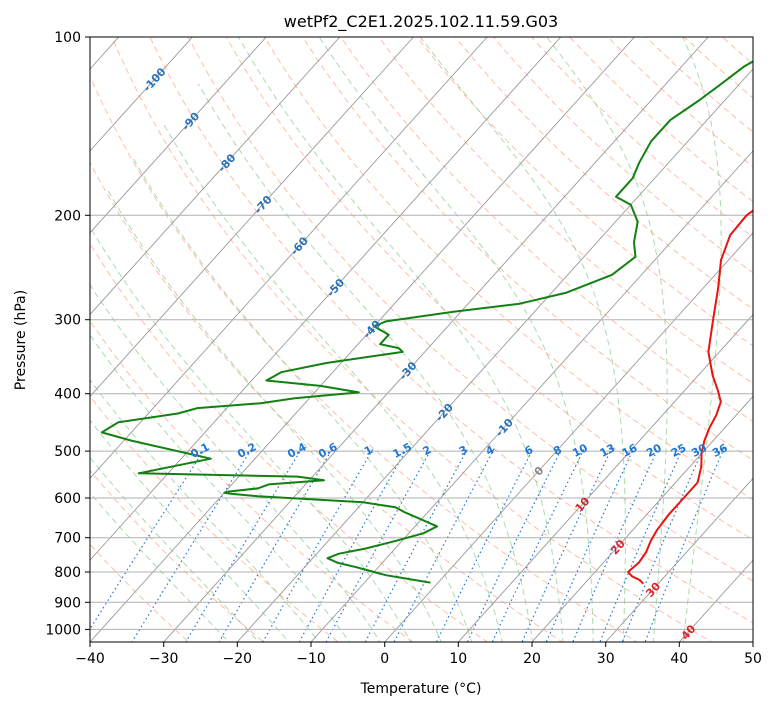 The height and width of the screenshot is (708, 775). Describe the element at coordinates (63, 630) in the screenshot. I see `y-tick-label: 1000` at that location.